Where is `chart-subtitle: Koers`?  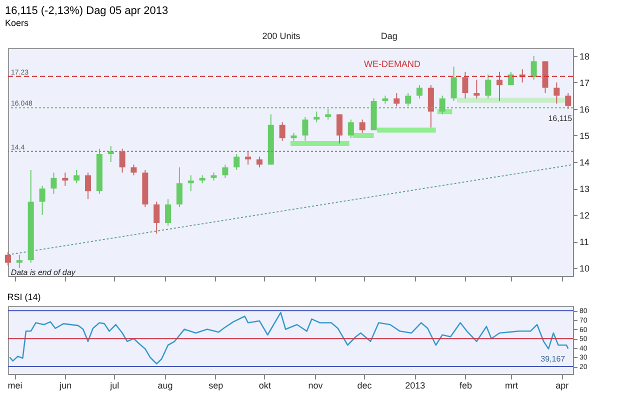 chart-subtitle: Koers is located at coordinates (17, 23).